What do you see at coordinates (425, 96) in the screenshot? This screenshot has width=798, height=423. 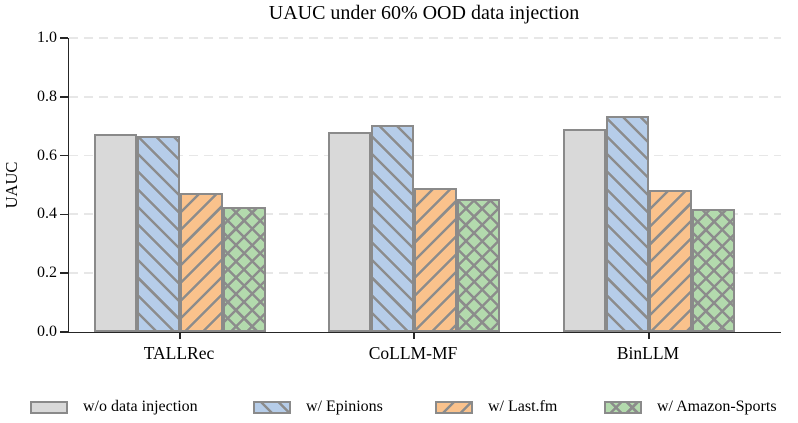 I see `gridline-y-0.8` at bounding box center [425, 96].